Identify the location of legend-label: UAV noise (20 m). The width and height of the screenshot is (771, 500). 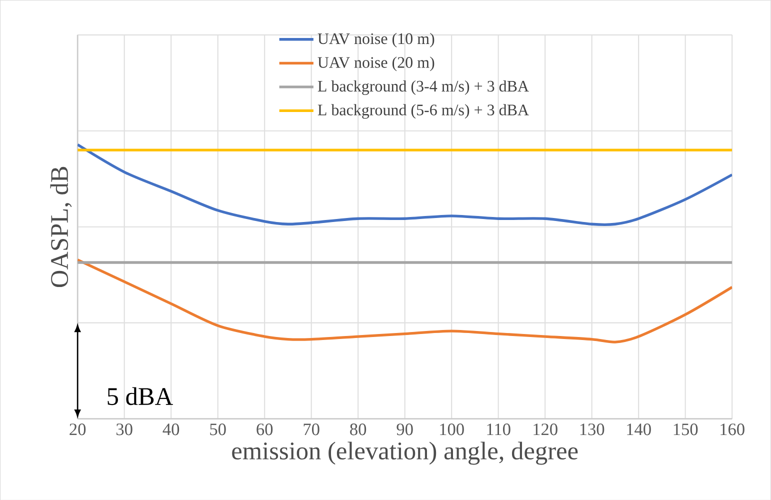
(376, 63).